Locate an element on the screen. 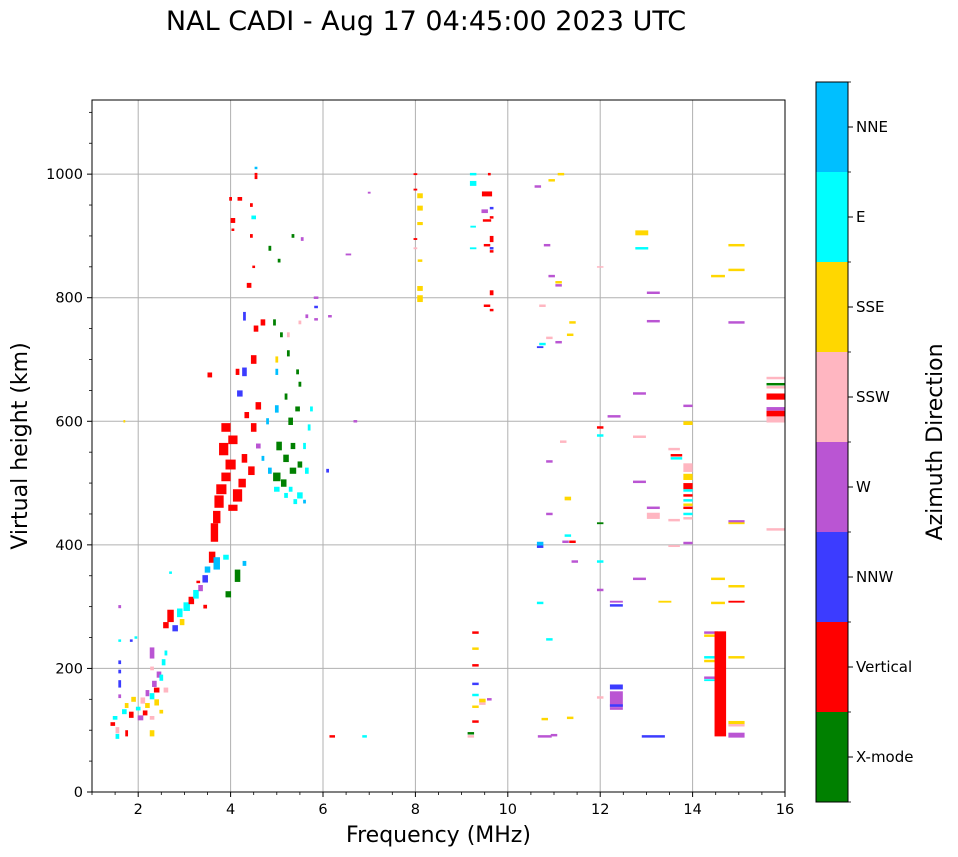 The height and width of the screenshot is (857, 958). colorbar-tick-label: X-mode is located at coordinates (884, 757).